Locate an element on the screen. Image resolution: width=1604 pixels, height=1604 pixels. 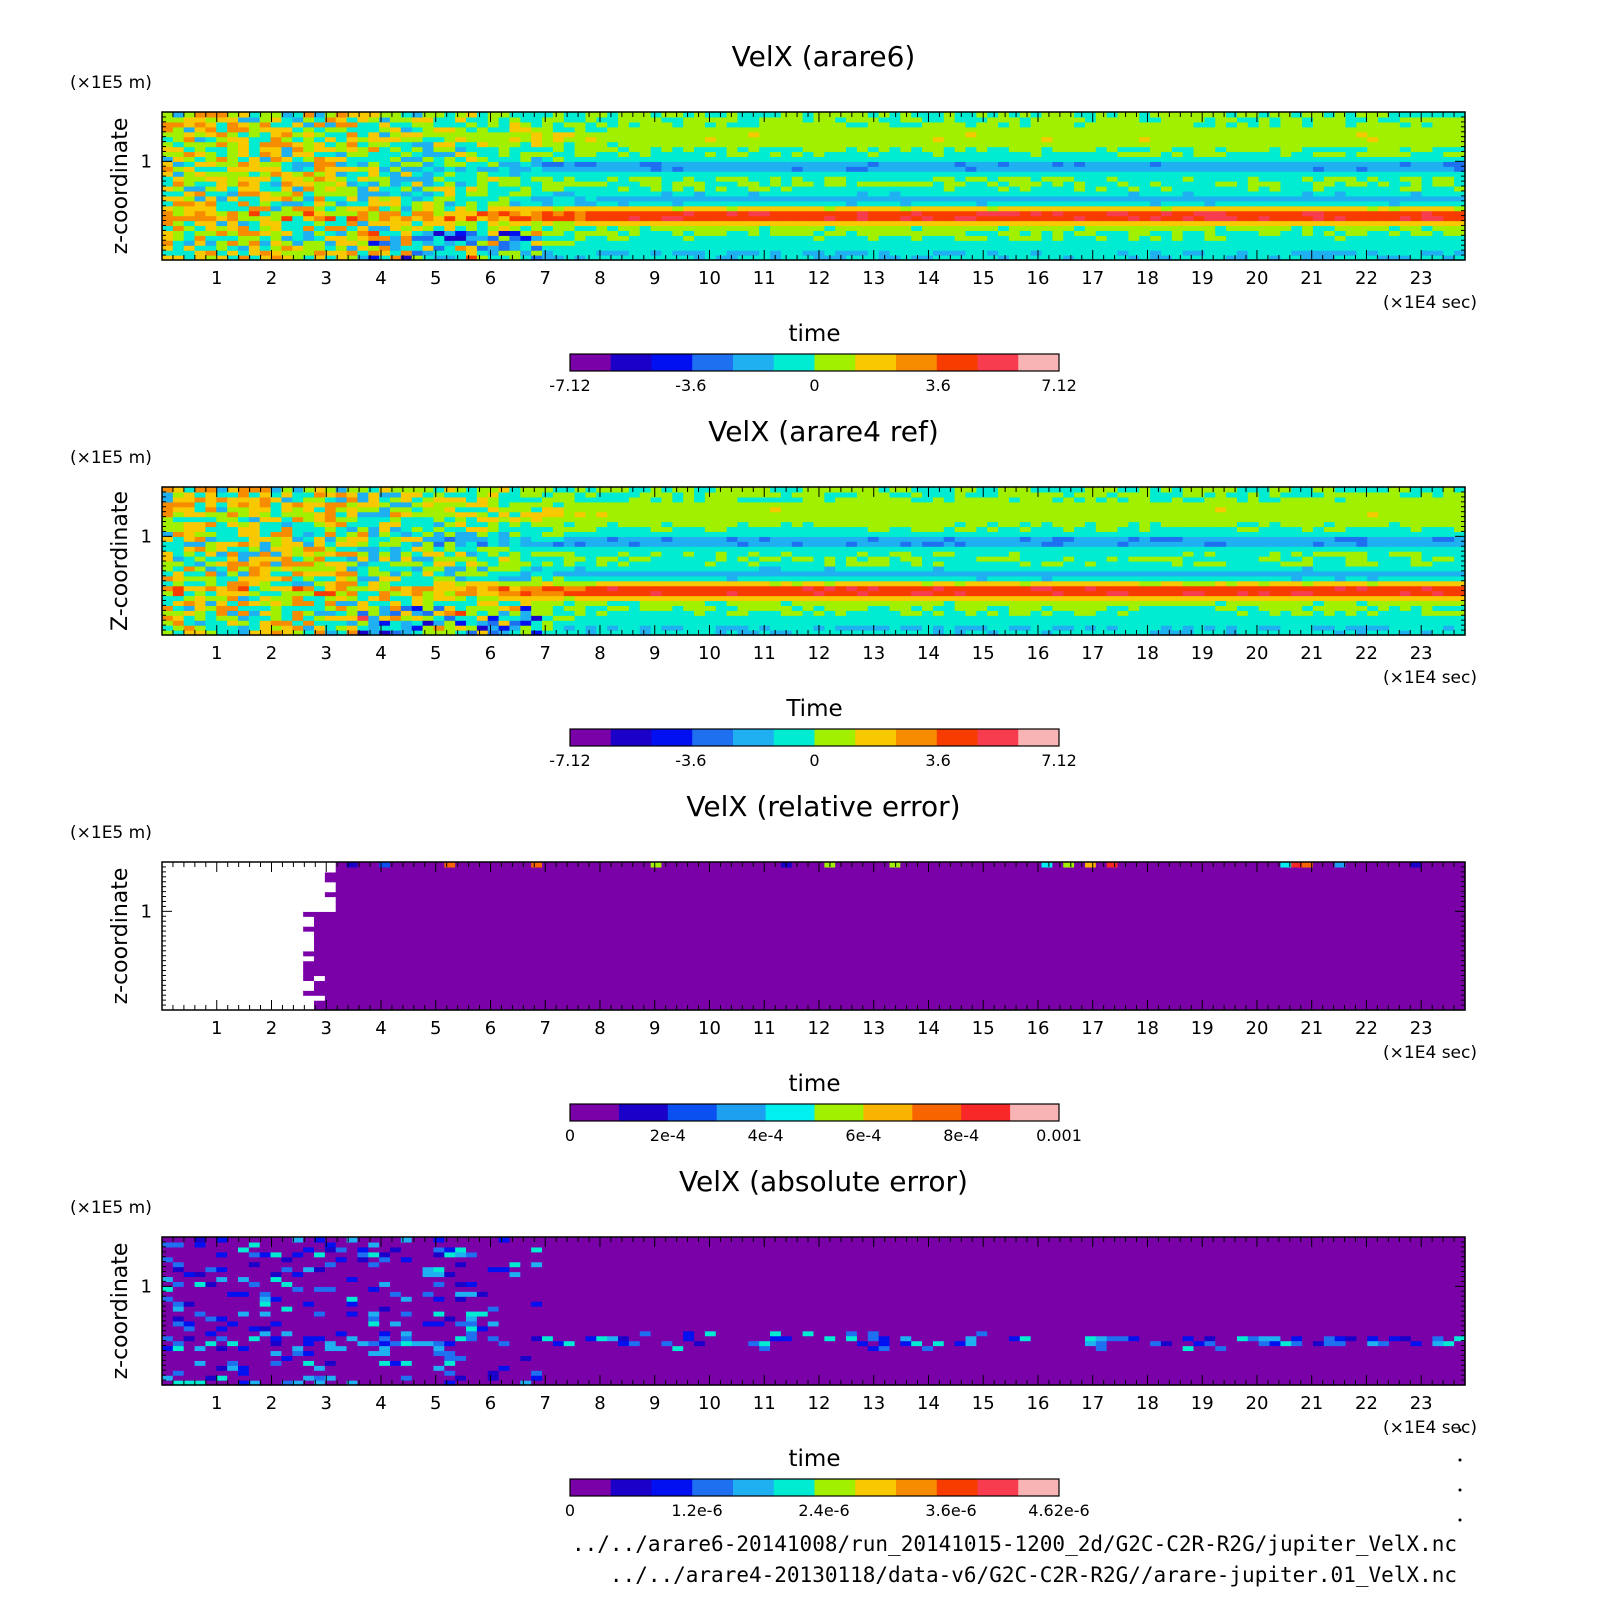
y-axis-label: z-coordinate is located at coordinates (120, 186).